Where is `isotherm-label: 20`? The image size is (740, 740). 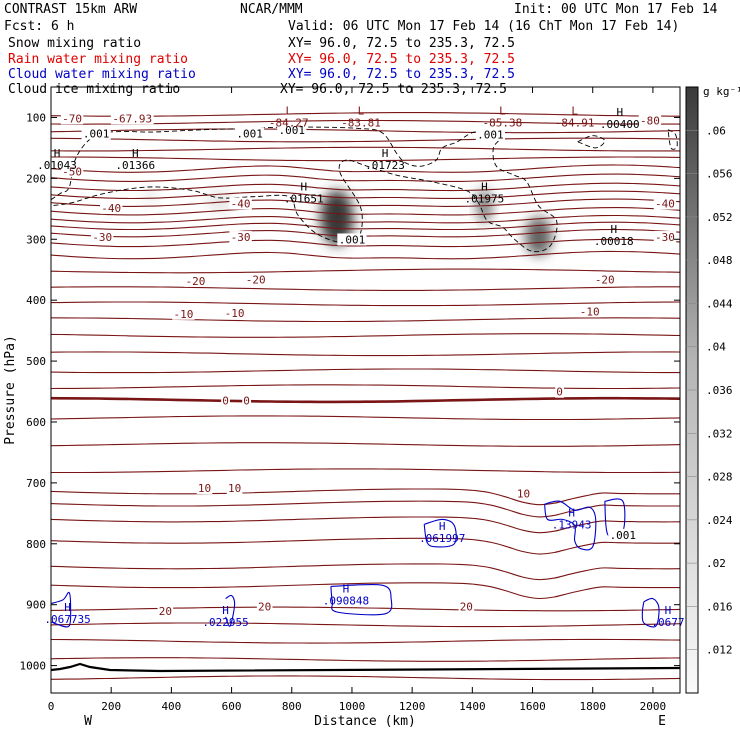 isotherm-label: 20 is located at coordinates (165, 611).